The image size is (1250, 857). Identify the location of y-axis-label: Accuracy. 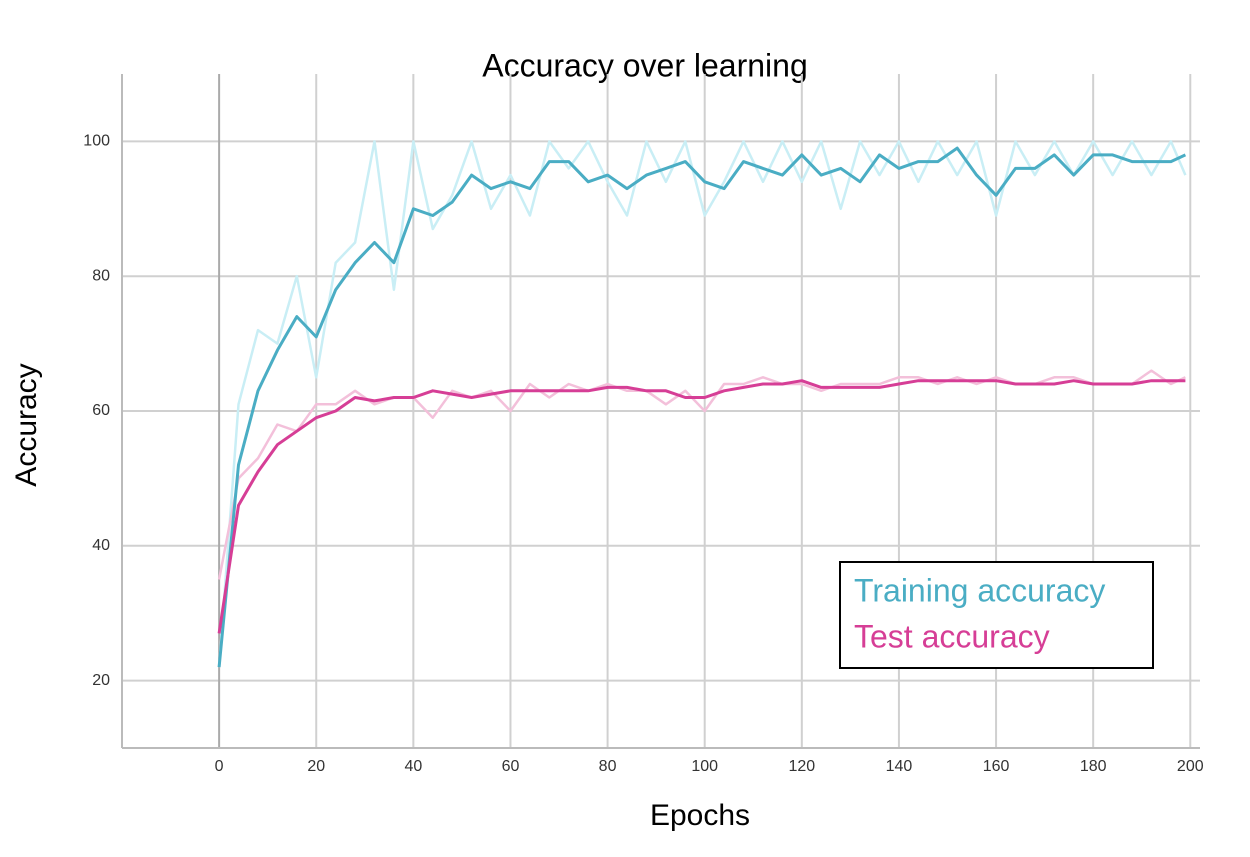
(26, 424).